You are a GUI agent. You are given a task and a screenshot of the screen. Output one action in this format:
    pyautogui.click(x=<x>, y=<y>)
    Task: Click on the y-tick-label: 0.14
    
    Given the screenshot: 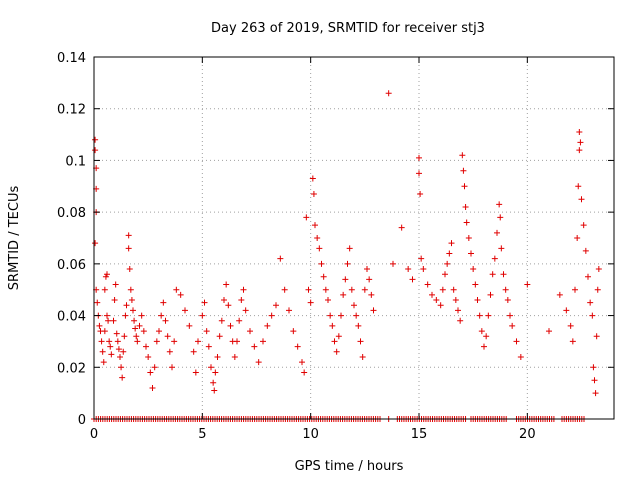 What is the action you would take?
    pyautogui.click(x=71, y=58)
    